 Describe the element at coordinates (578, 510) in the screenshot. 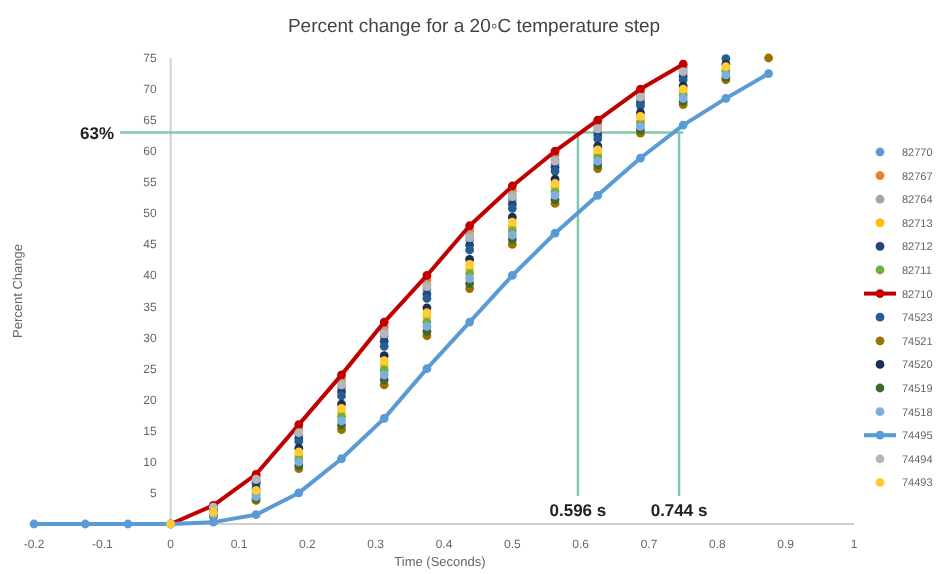

I see `ref-line-label: 0.596 s` at that location.